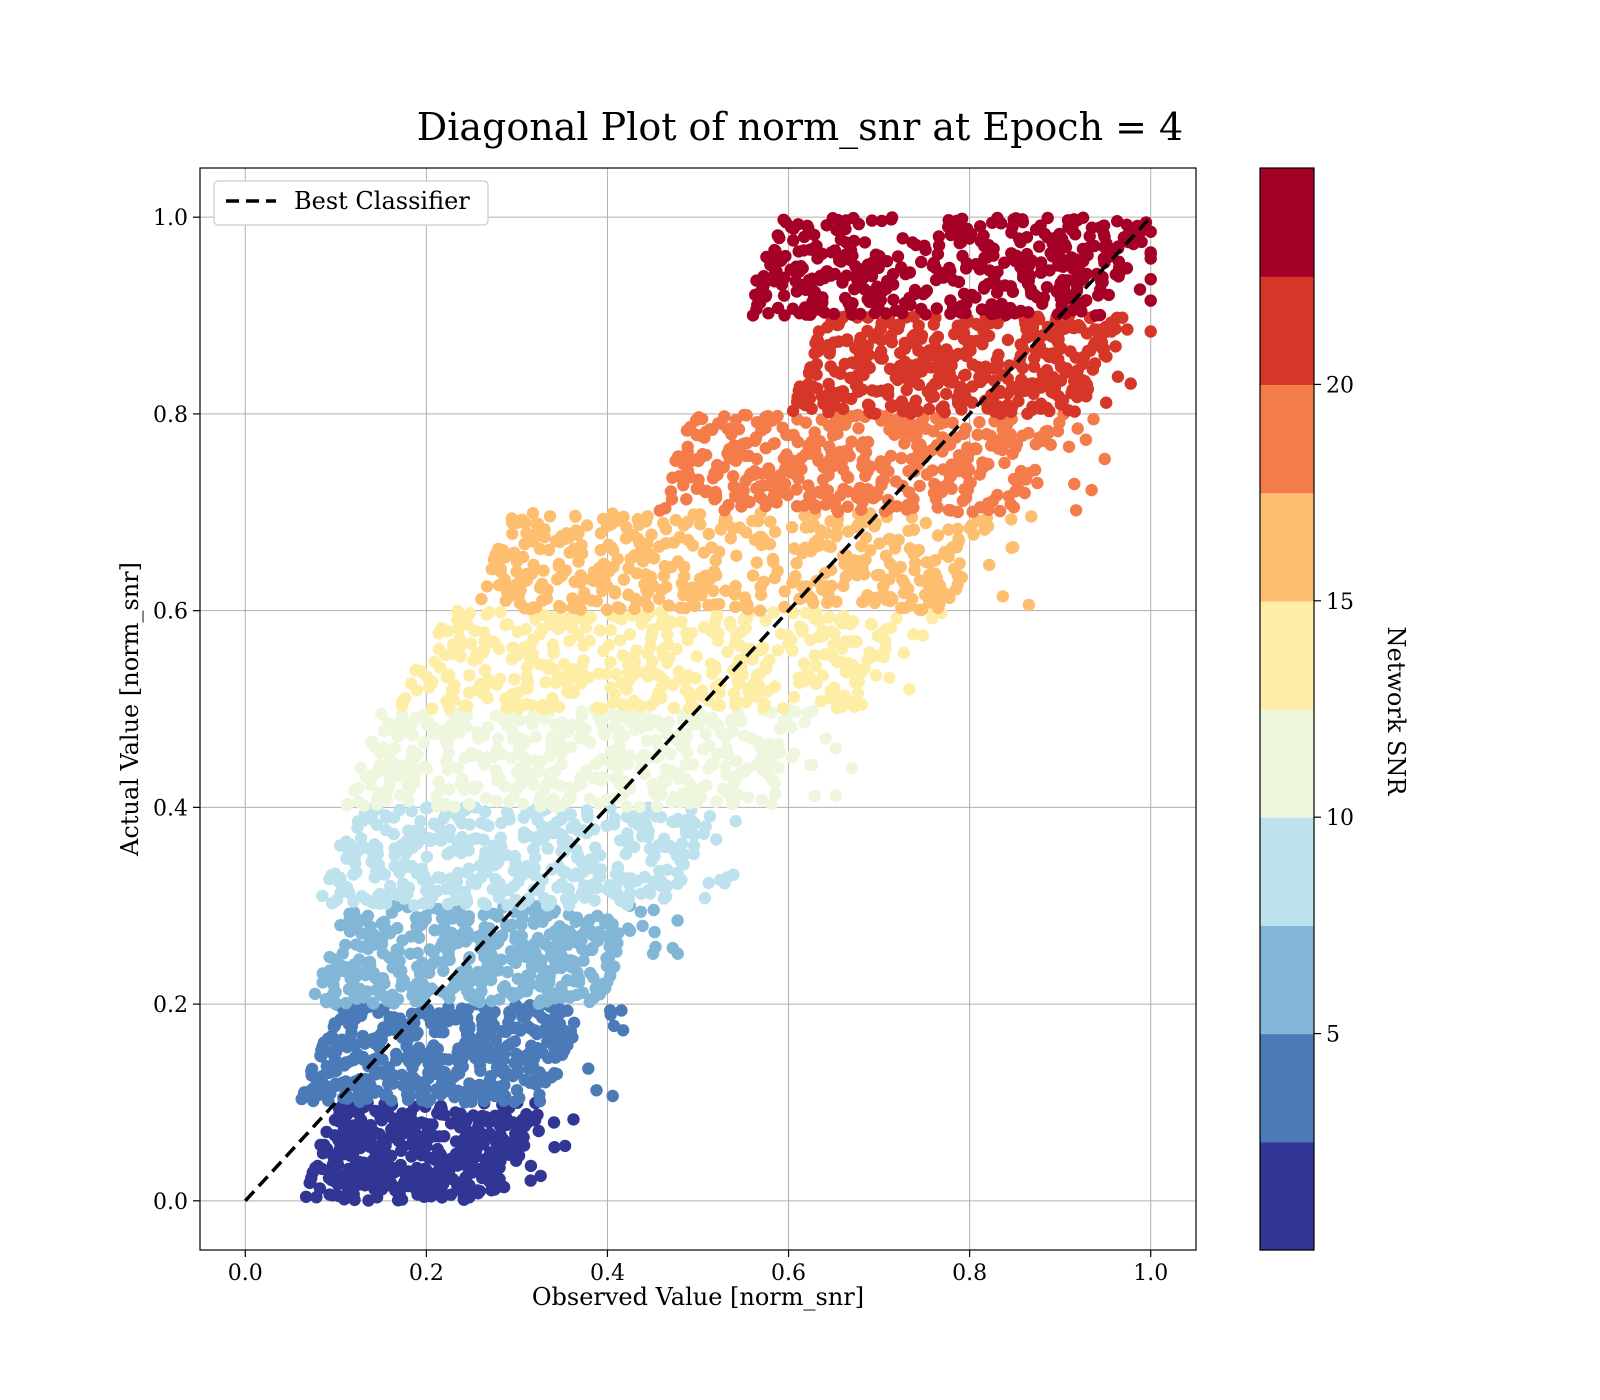 The height and width of the screenshot is (1400, 1600). Describe the element at coordinates (1396, 712) in the screenshot. I see `colorbar-label: Network SNR` at that location.